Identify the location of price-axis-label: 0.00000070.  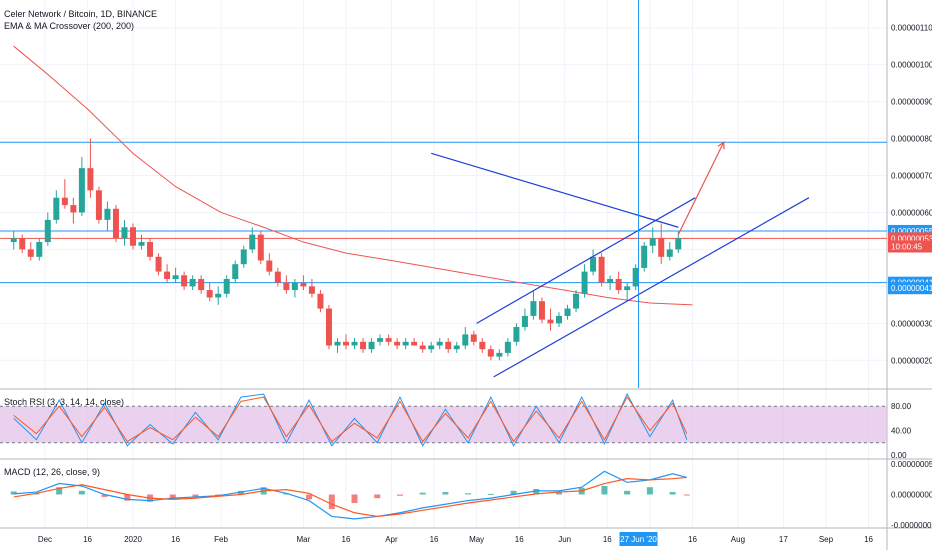
(911, 176).